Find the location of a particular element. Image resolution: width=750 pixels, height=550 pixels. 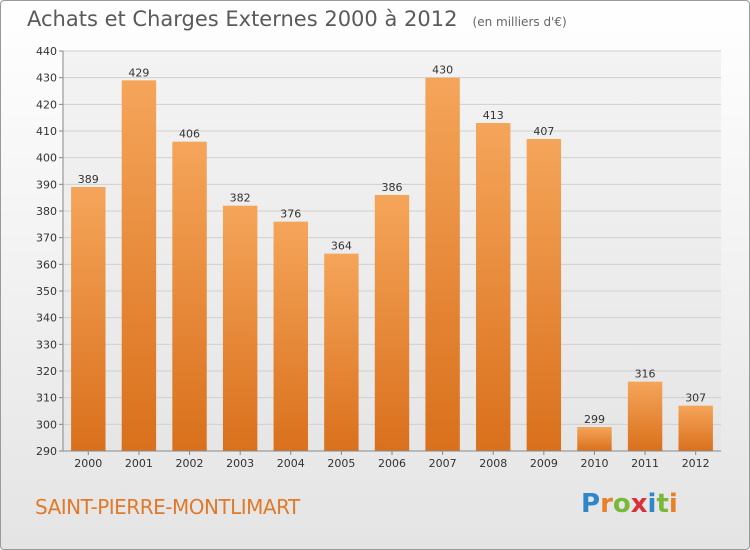

x-tick-label: 2002 is located at coordinates (190, 463).